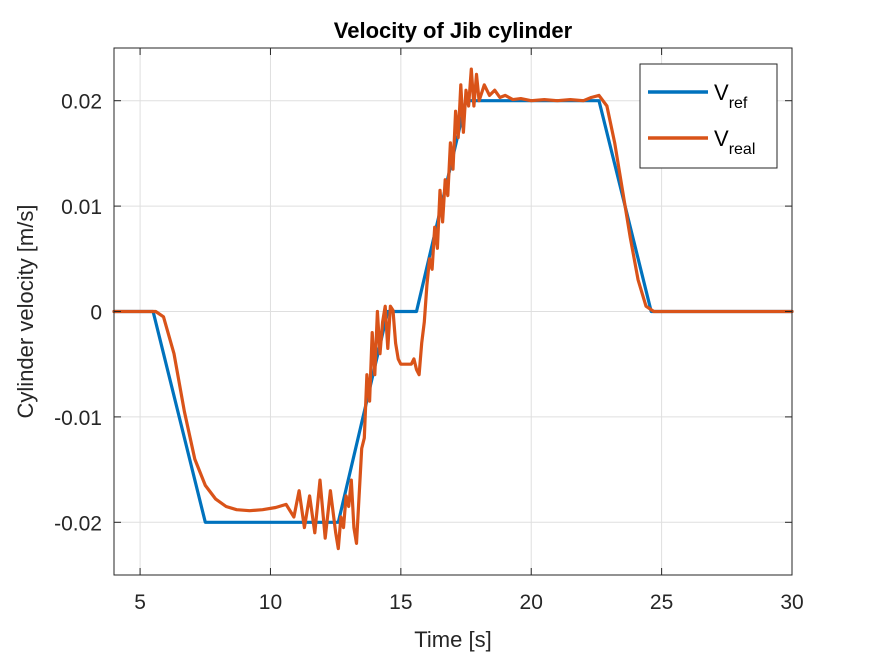 The image size is (875, 661). I want to click on x-tick-label: 30, so click(791, 602).